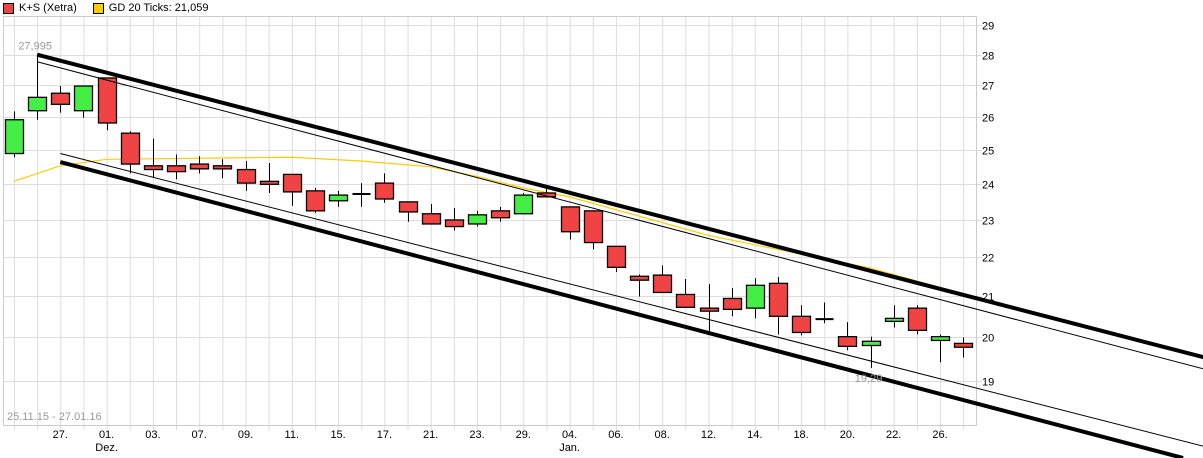 This screenshot has height=458, width=1203. Describe the element at coordinates (988, 87) in the screenshot. I see `y-tick-label: 27` at that location.